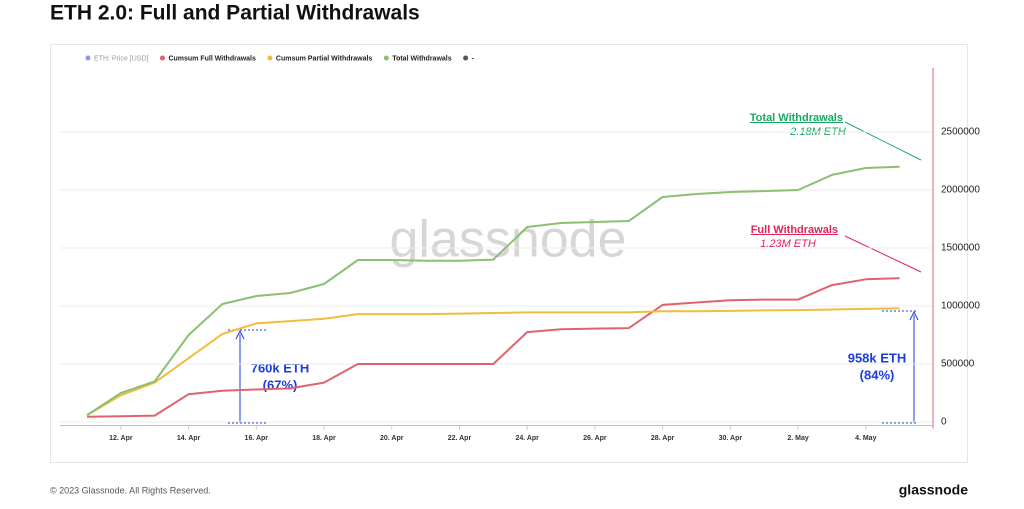 Image resolution: width=1024 pixels, height=509 pixels. What do you see at coordinates (130, 490) in the screenshot?
I see `footer: © 2023 Glassnode. All Rights Reserved.` at bounding box center [130, 490].